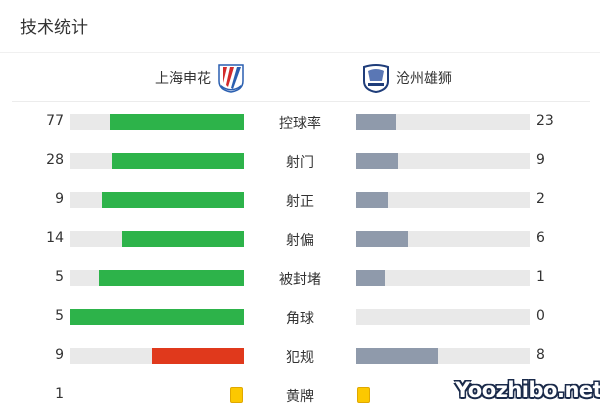 The width and height of the screenshot is (600, 410). I want to click on away-team: 沧州雄狮, so click(407, 78).